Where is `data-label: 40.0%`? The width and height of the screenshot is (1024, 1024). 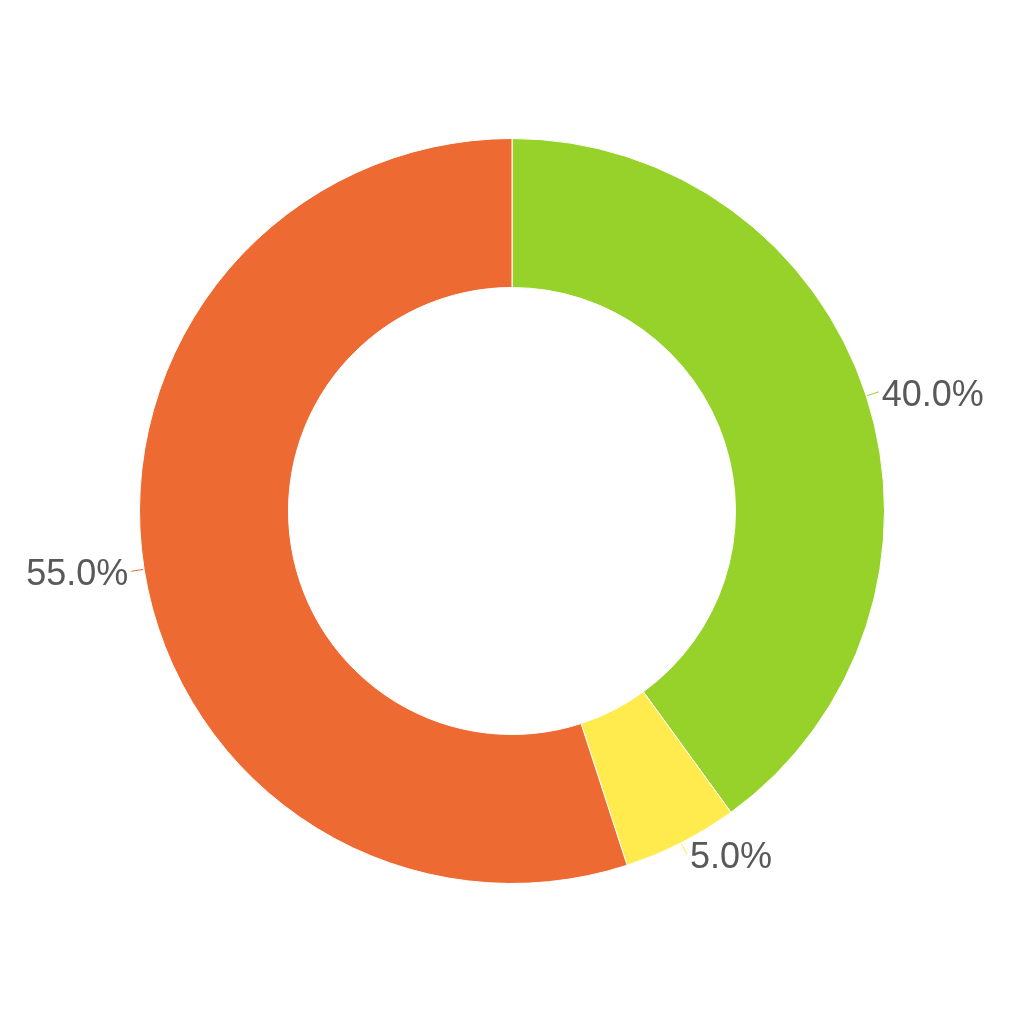 data-label: 40.0% is located at coordinates (932, 393).